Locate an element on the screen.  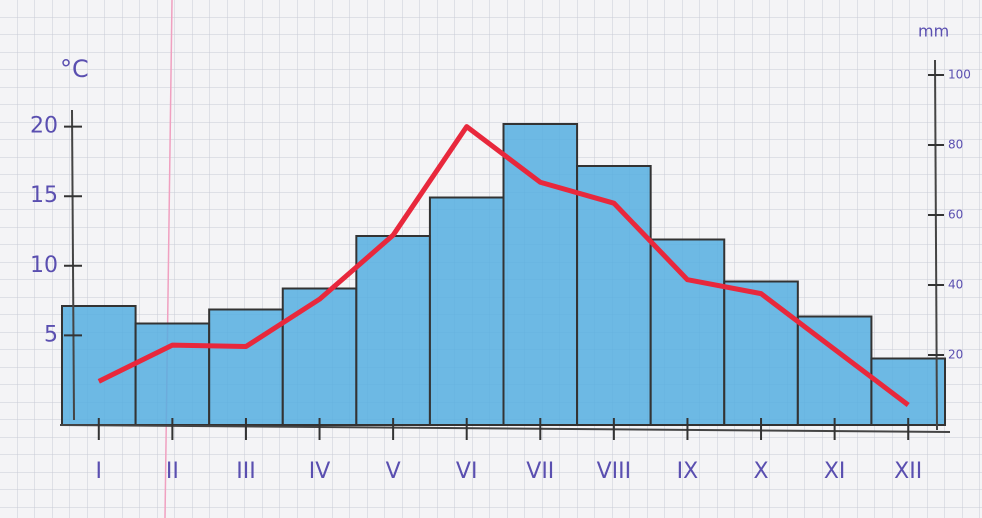
y2-tick-label: 60 is located at coordinates (955, 215).